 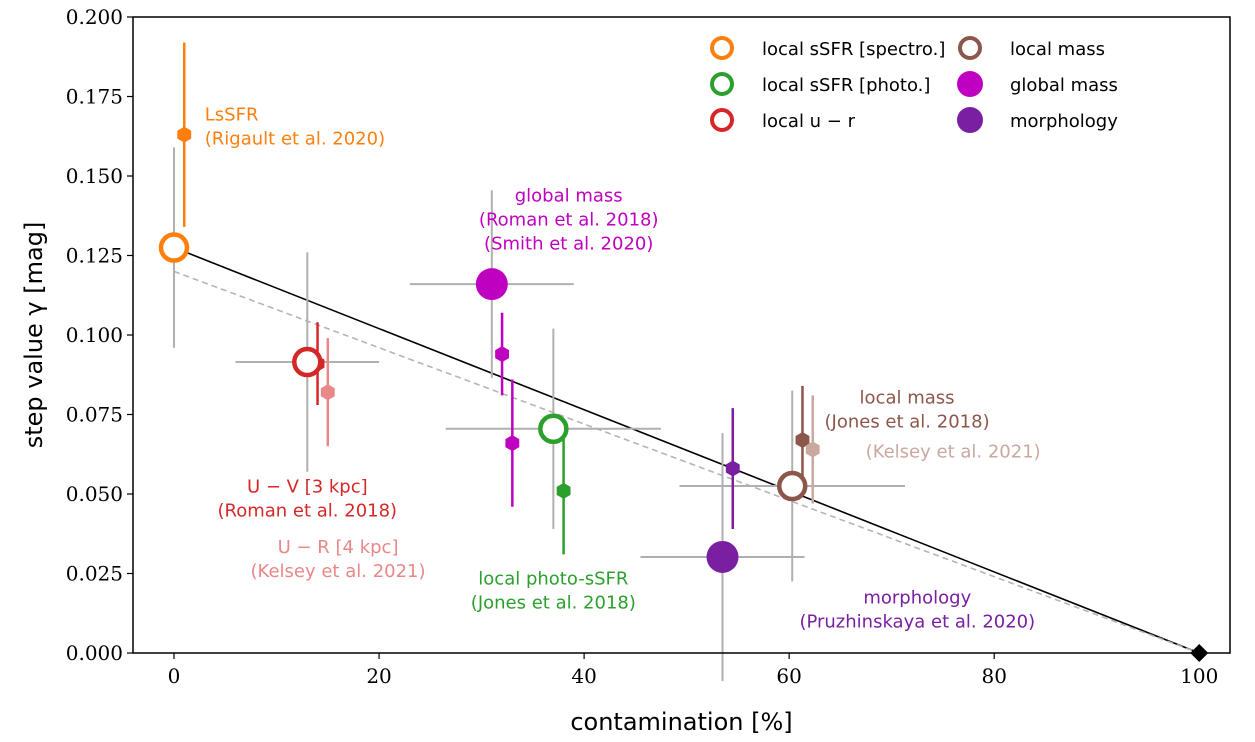 I want to click on annotation-line: U − R [4 kpc], so click(x=338, y=547).